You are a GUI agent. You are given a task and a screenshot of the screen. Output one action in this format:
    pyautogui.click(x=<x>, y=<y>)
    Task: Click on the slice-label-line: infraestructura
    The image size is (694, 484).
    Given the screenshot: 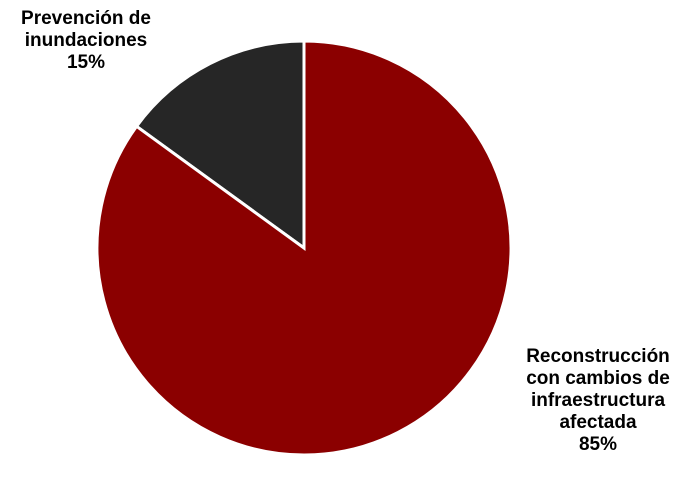 What is the action you would take?
    pyautogui.click(x=598, y=400)
    